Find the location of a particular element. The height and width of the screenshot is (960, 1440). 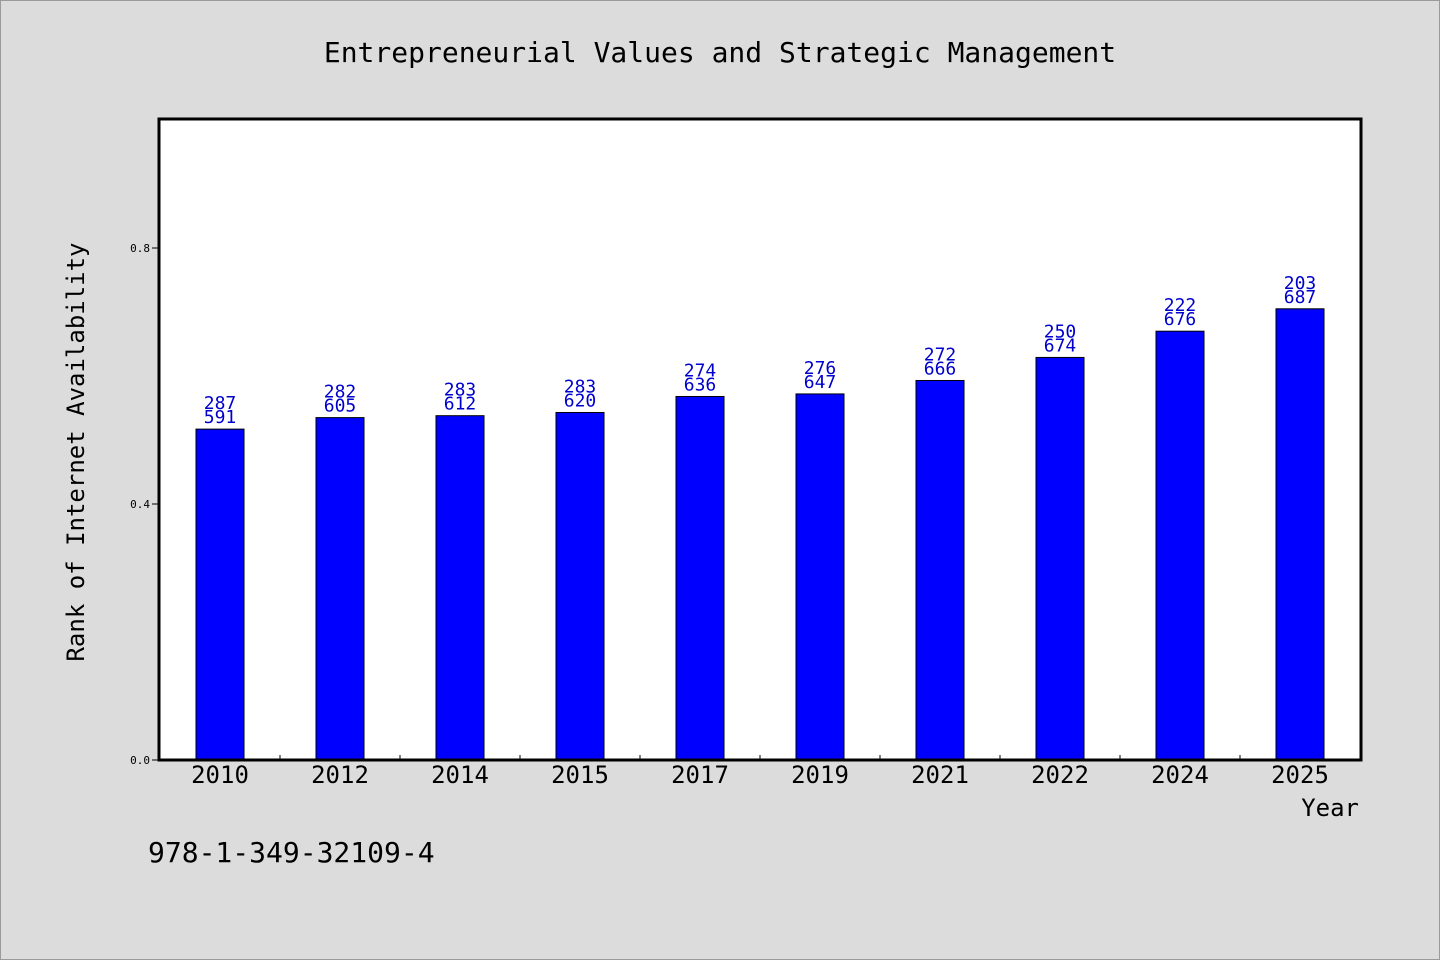

x-tick-label-2019: 2019 is located at coordinates (820, 775).